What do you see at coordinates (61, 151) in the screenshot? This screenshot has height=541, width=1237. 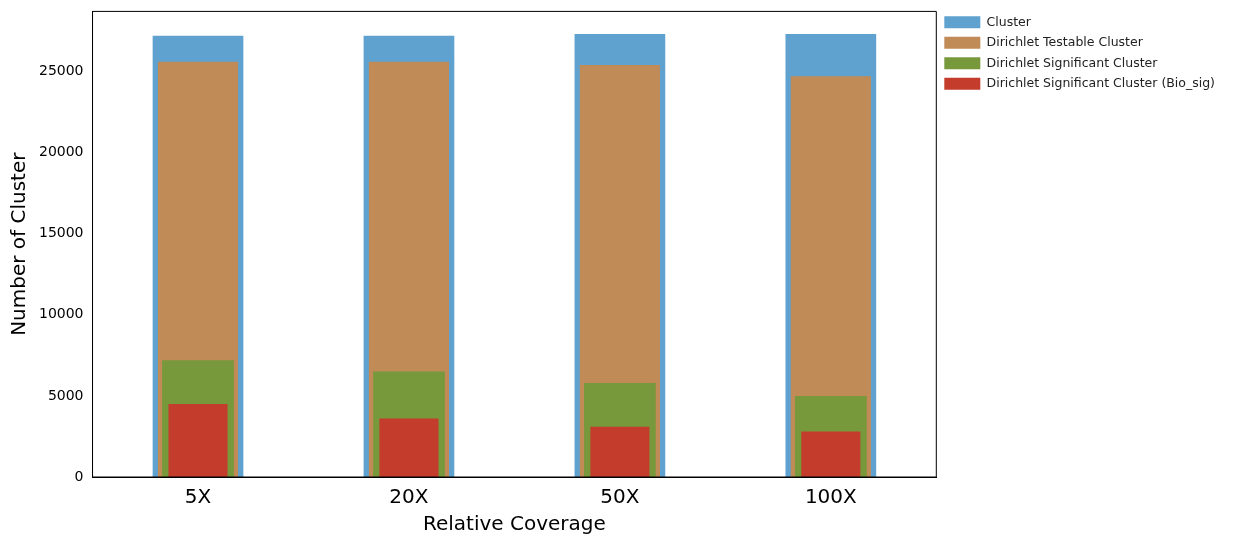 I see `y-tick-label: 20000` at bounding box center [61, 151].